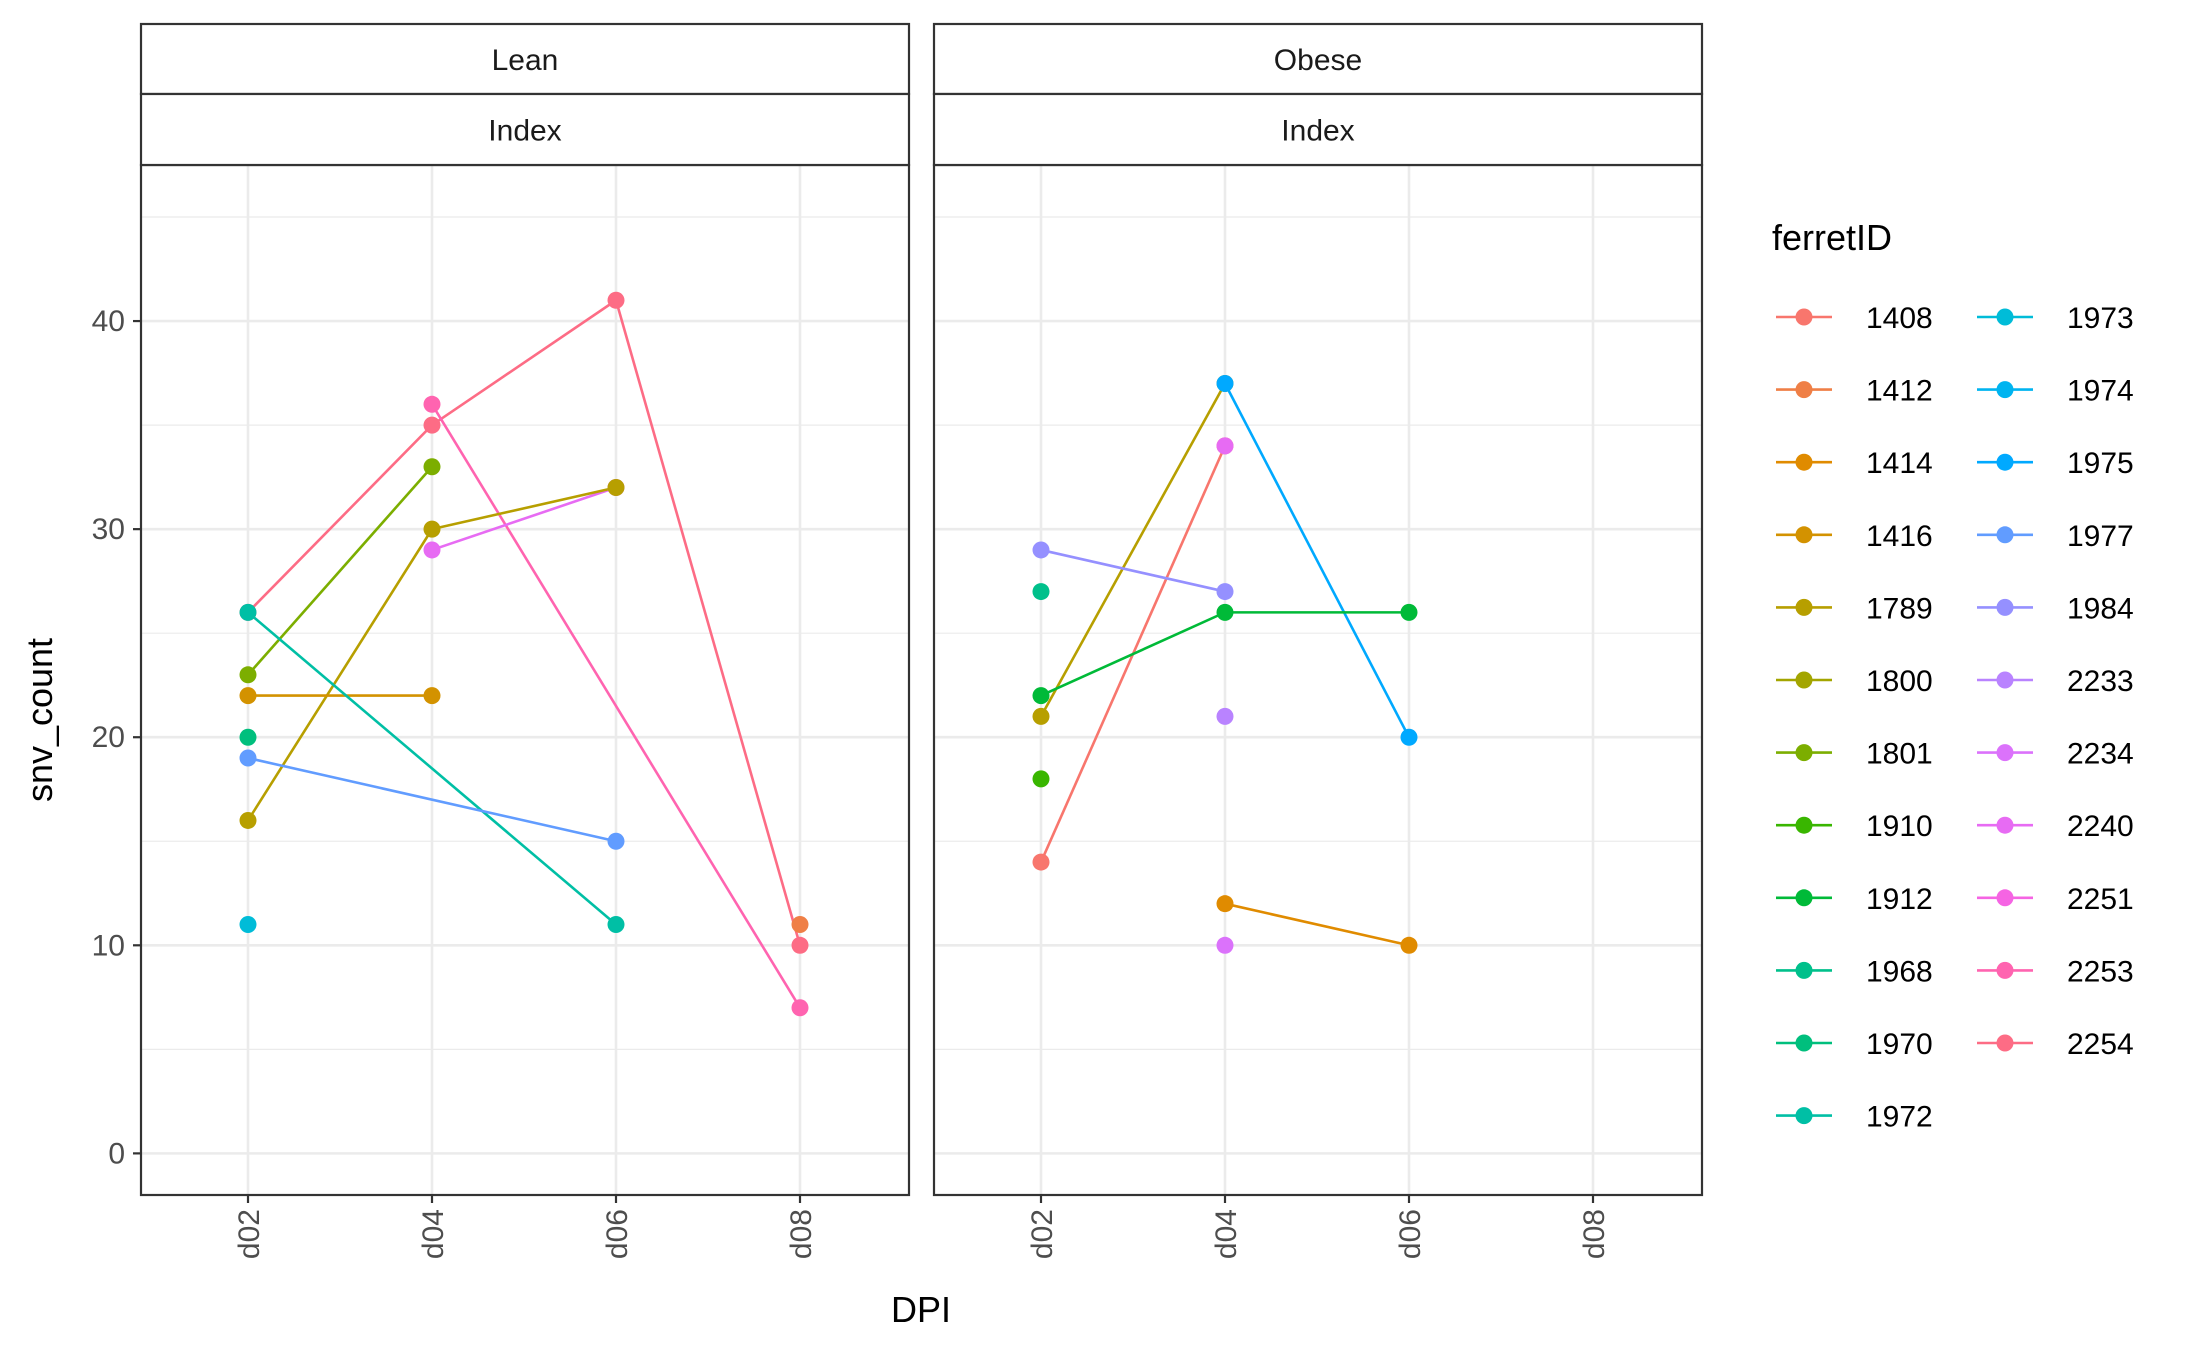 The height and width of the screenshot is (1351, 2187). What do you see at coordinates (2055, 391) in the screenshot?
I see `legend-item-1974: 1974` at bounding box center [2055, 391].